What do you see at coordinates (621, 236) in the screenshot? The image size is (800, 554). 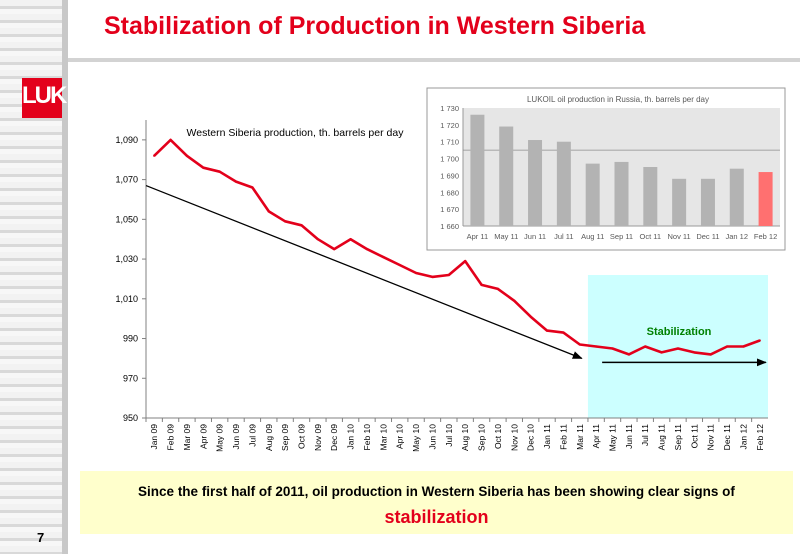 I see `bar-category-label: Sep 11` at bounding box center [621, 236].